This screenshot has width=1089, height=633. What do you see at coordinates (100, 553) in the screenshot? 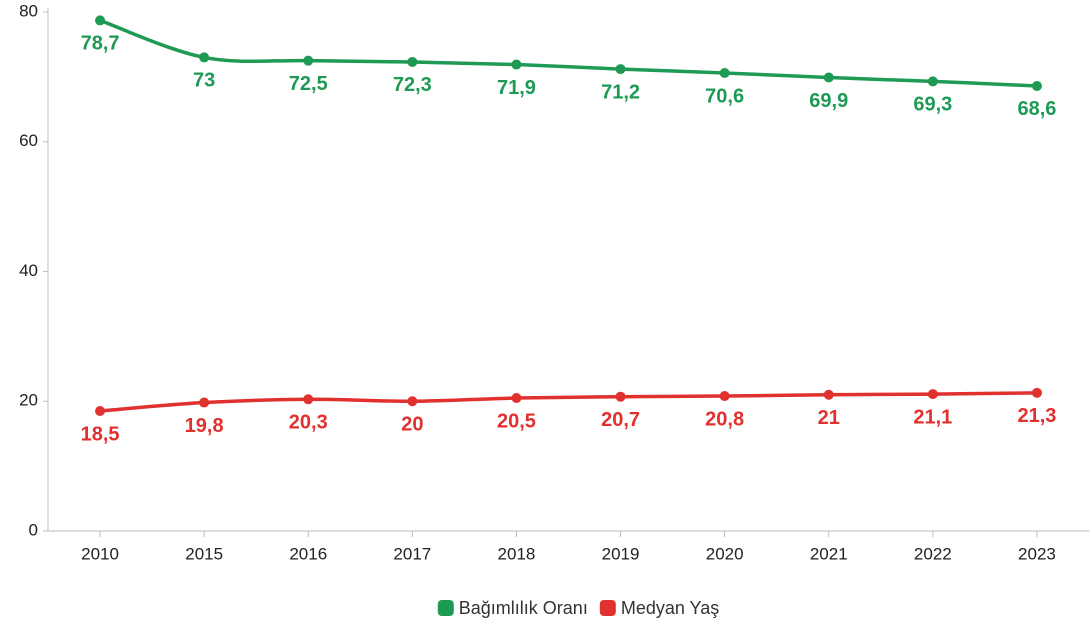
I see `x-tick-label: 2010` at bounding box center [100, 553].